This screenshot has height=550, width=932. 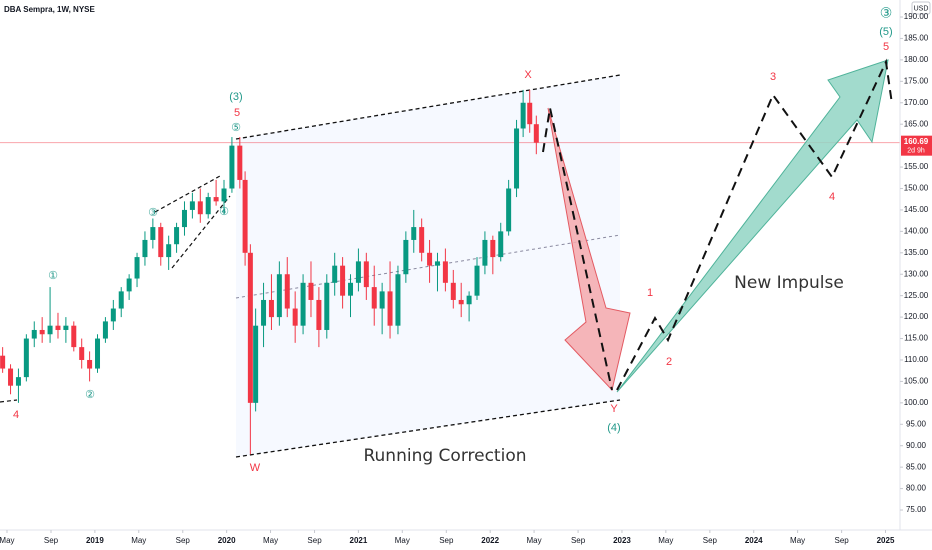 I want to click on x-tick-label: 2022, so click(x=490, y=540).